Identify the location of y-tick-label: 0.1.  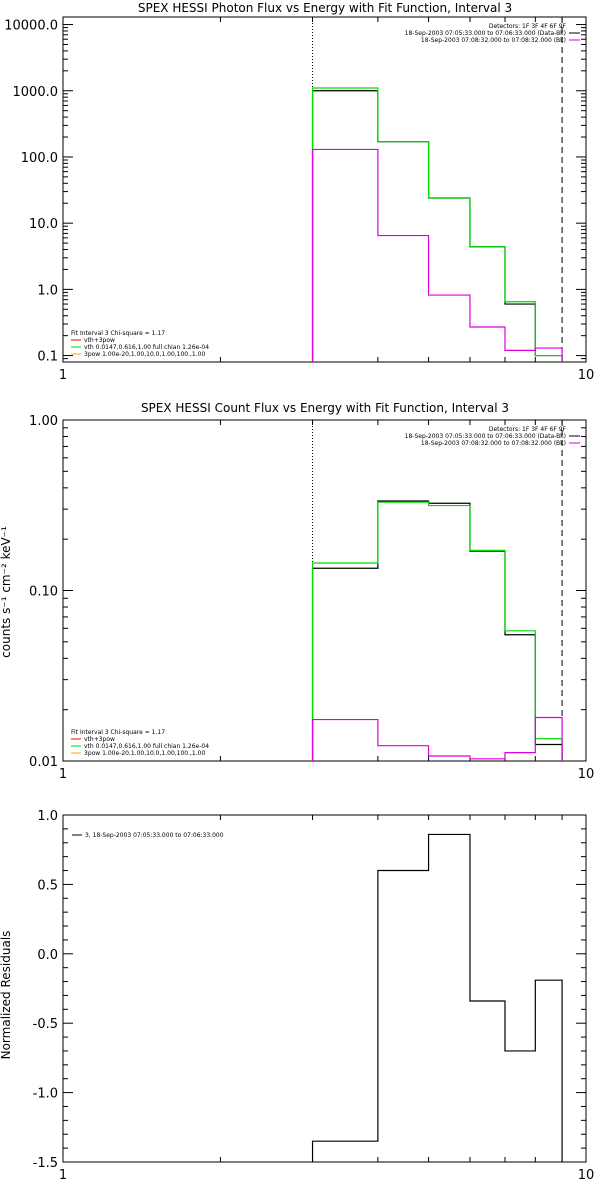
(47, 357).